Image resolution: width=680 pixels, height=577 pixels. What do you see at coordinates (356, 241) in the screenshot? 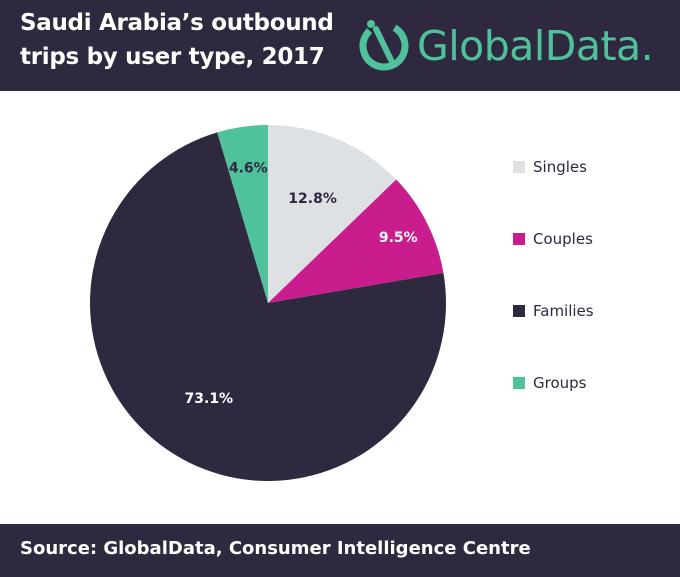
I see `pie-slice-couples` at bounding box center [356, 241].